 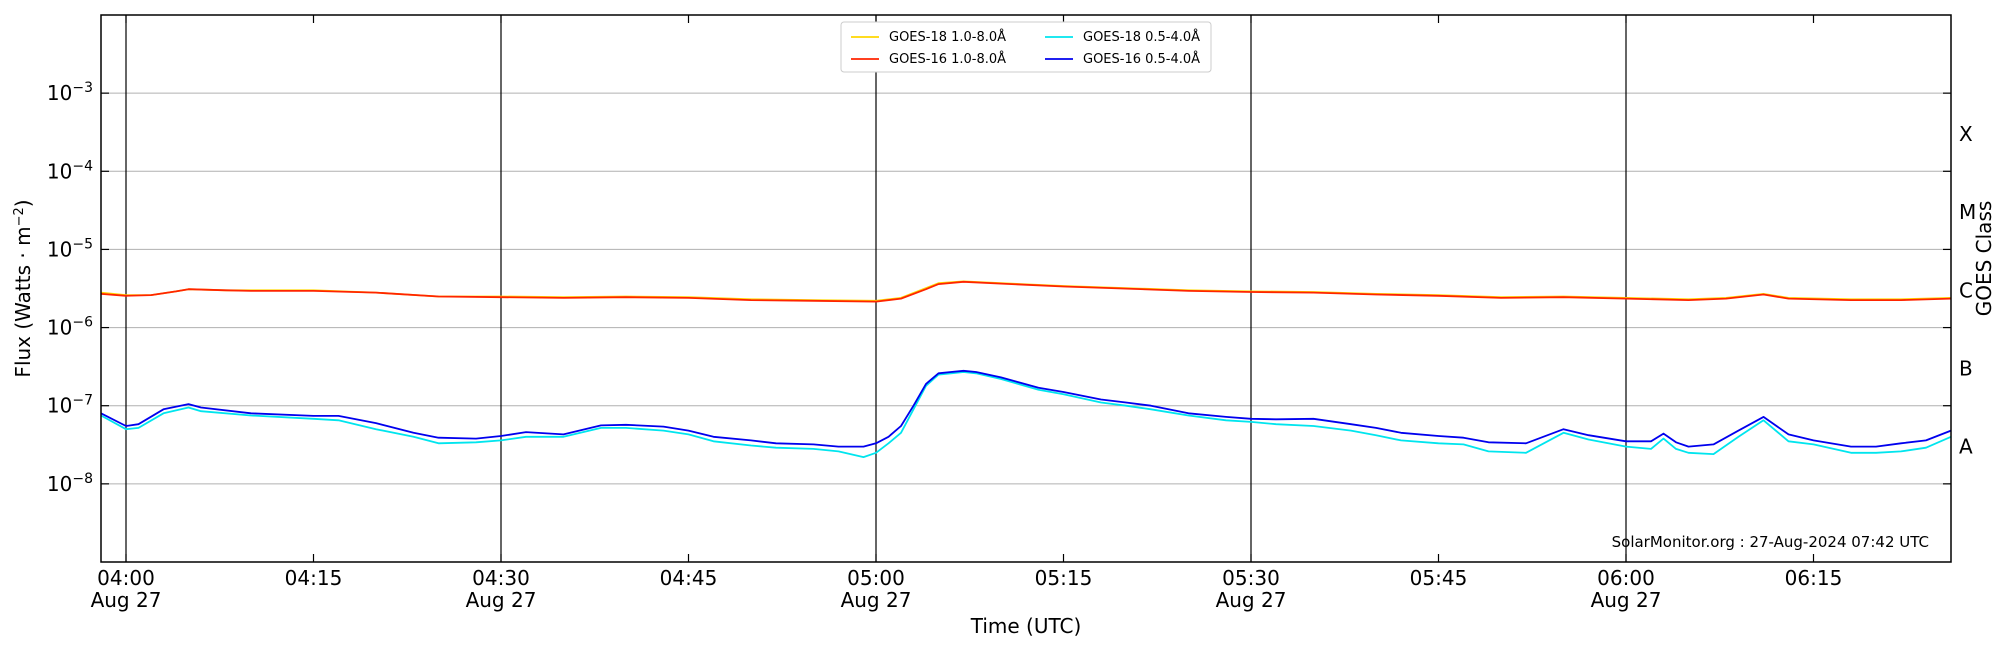 What do you see at coordinates (23, 301) in the screenshot?
I see `y-axis-title-main: Flux (Watts · m` at bounding box center [23, 301].